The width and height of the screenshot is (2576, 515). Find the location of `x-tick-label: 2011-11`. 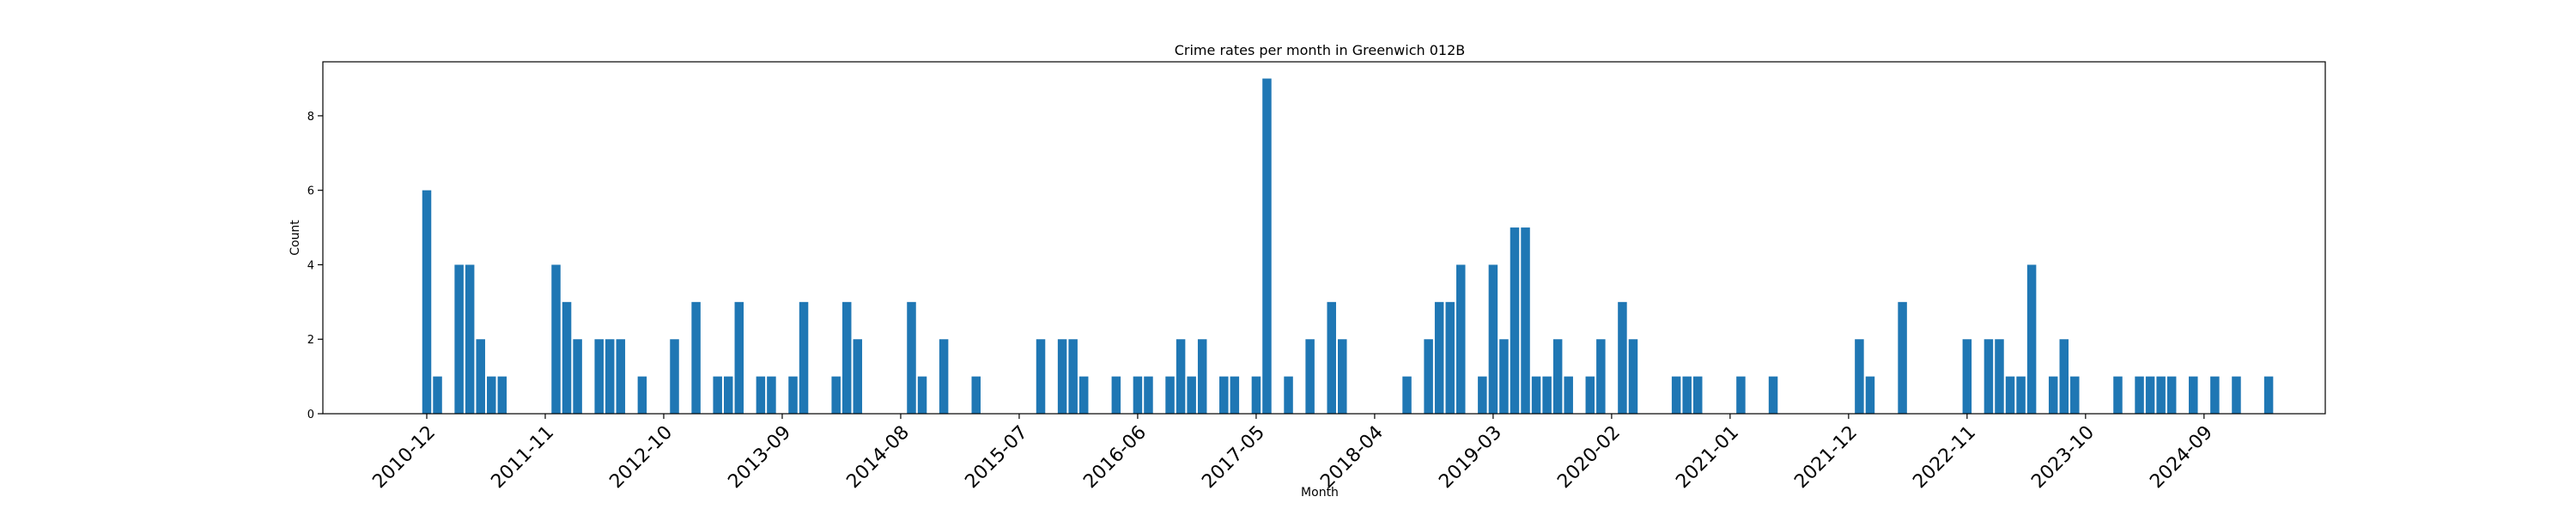

x-tick-label: 2011-11 is located at coordinates (522, 457).